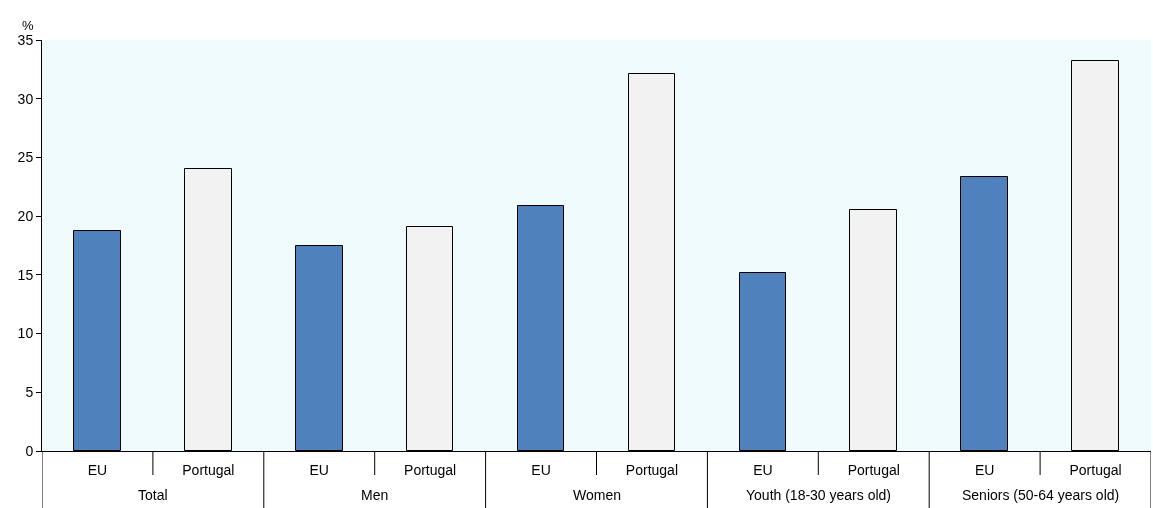 Image resolution: width=1153 pixels, height=508 pixels. Describe the element at coordinates (25, 333) in the screenshot. I see `y-tick-label: 10` at that location.